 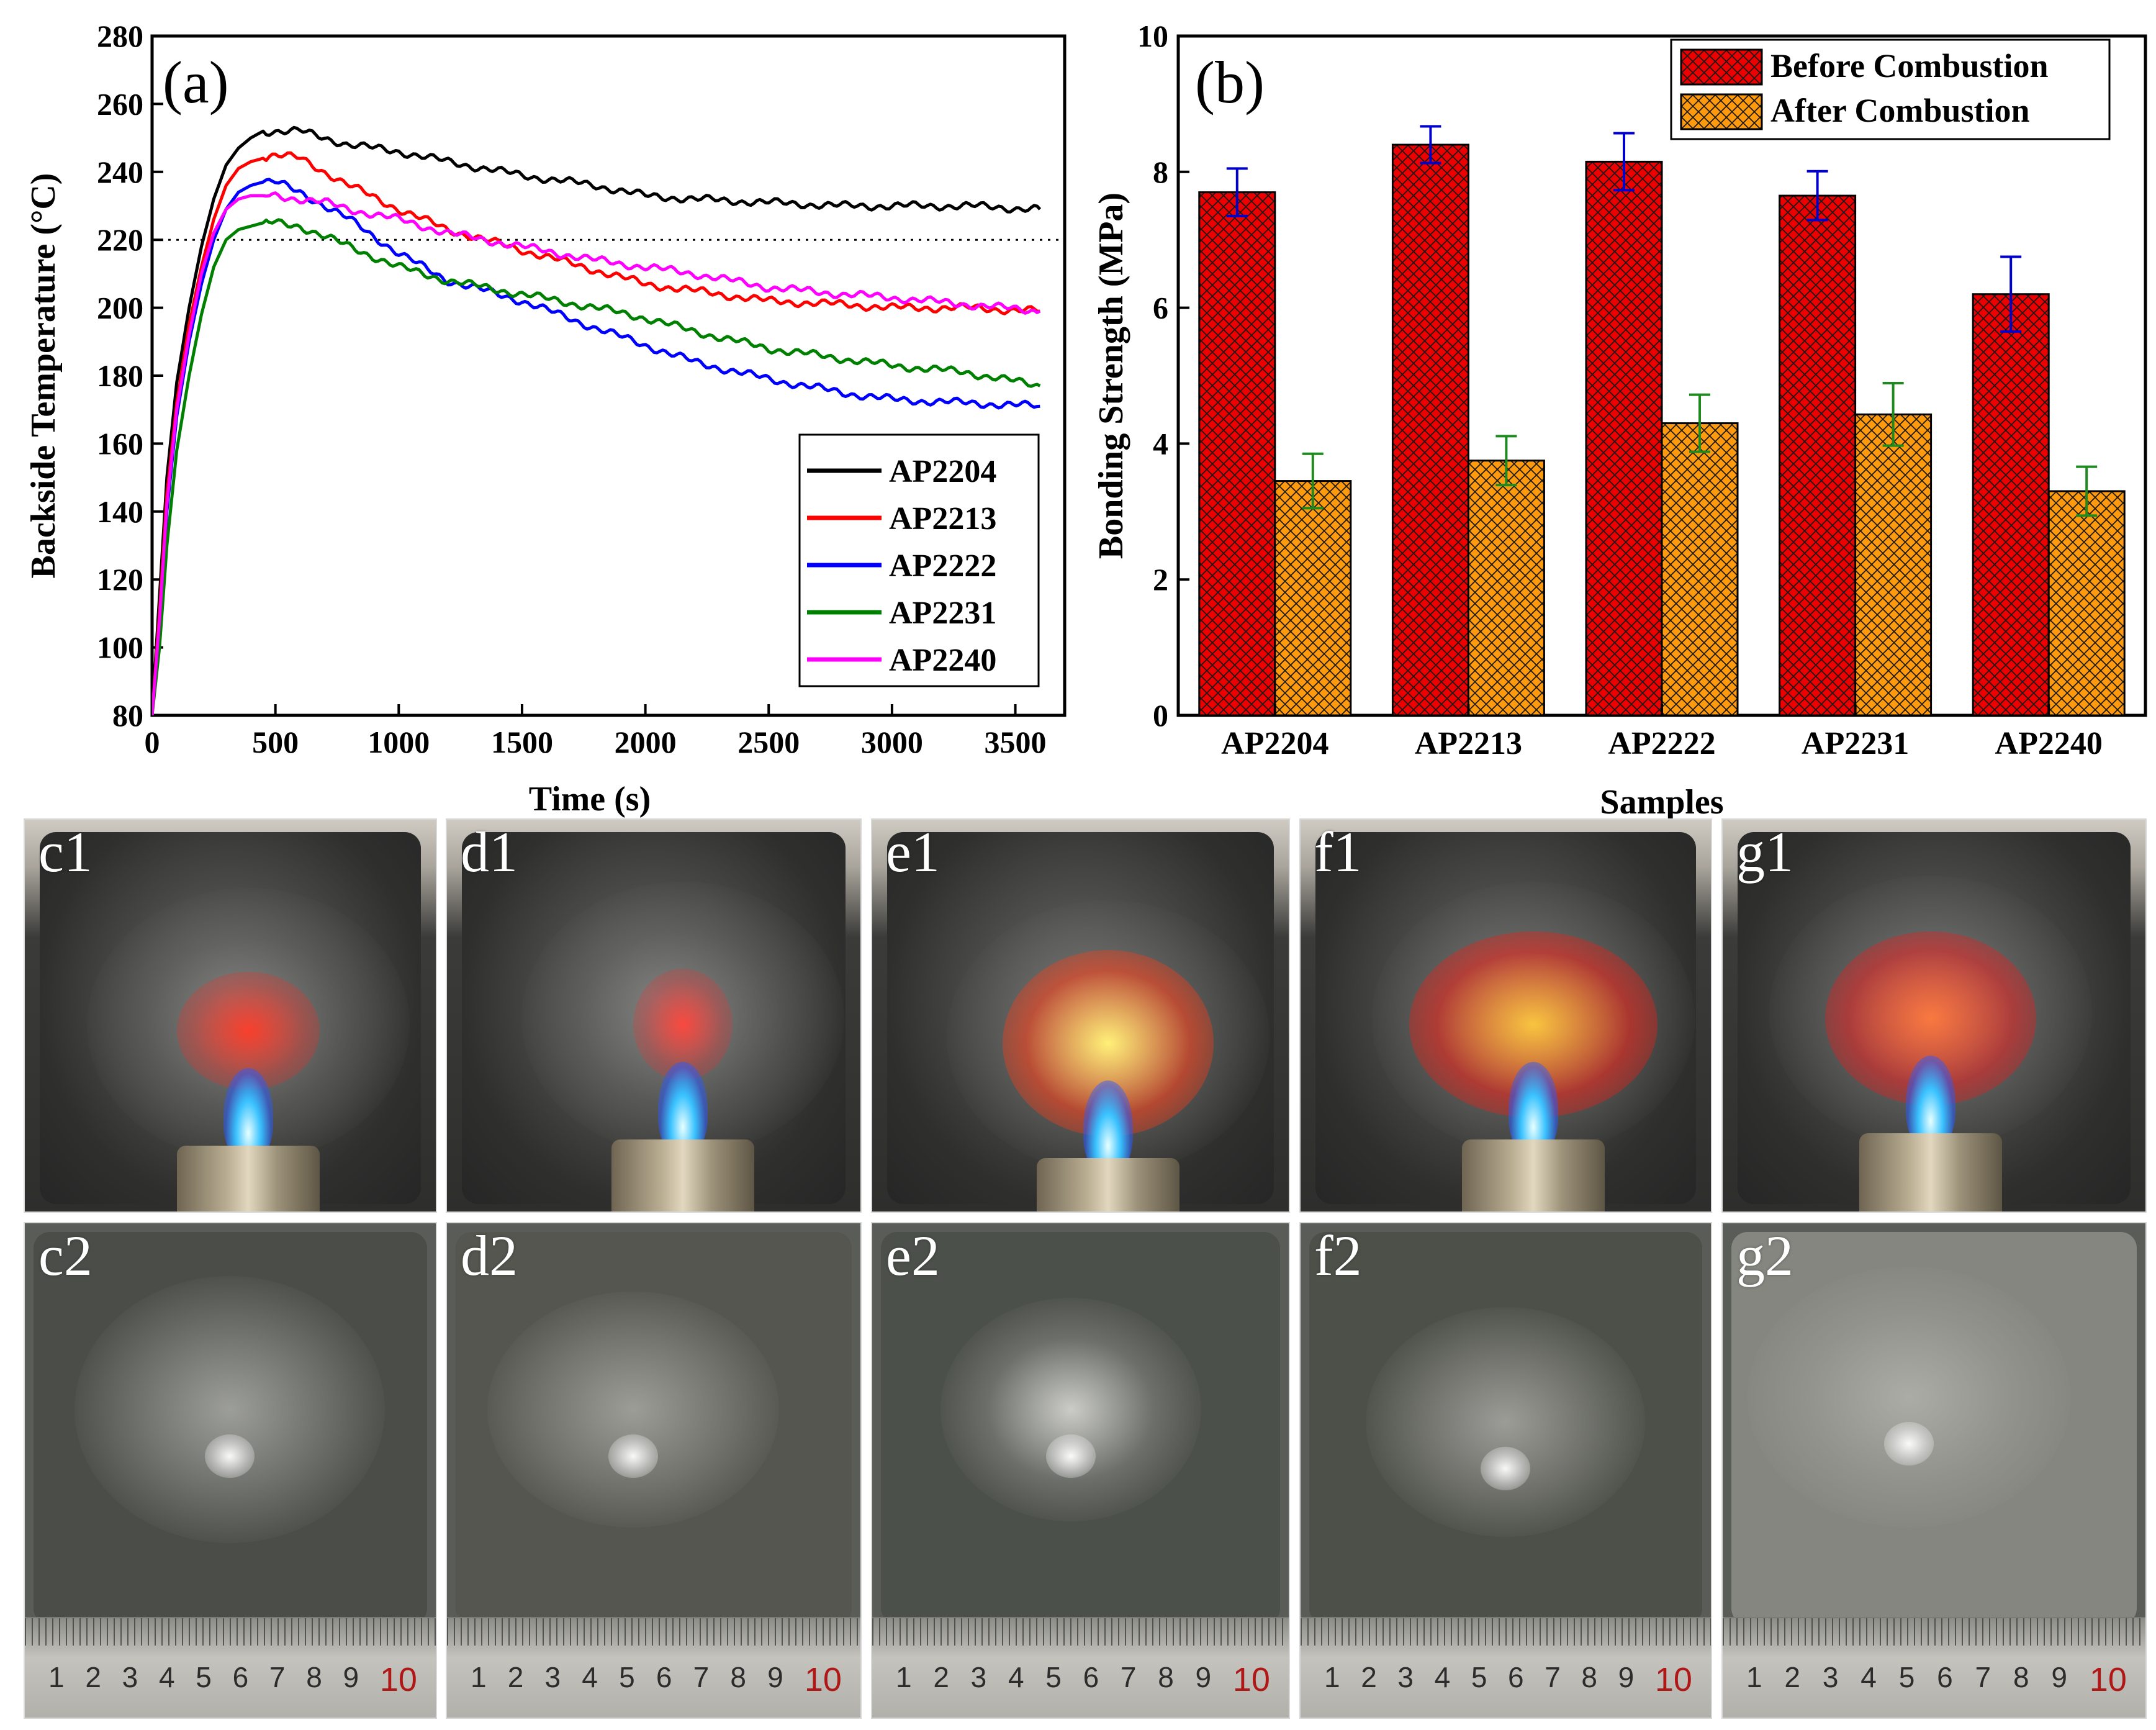 What do you see at coordinates (654, 1016) in the screenshot?
I see `photo-d1: d1` at bounding box center [654, 1016].